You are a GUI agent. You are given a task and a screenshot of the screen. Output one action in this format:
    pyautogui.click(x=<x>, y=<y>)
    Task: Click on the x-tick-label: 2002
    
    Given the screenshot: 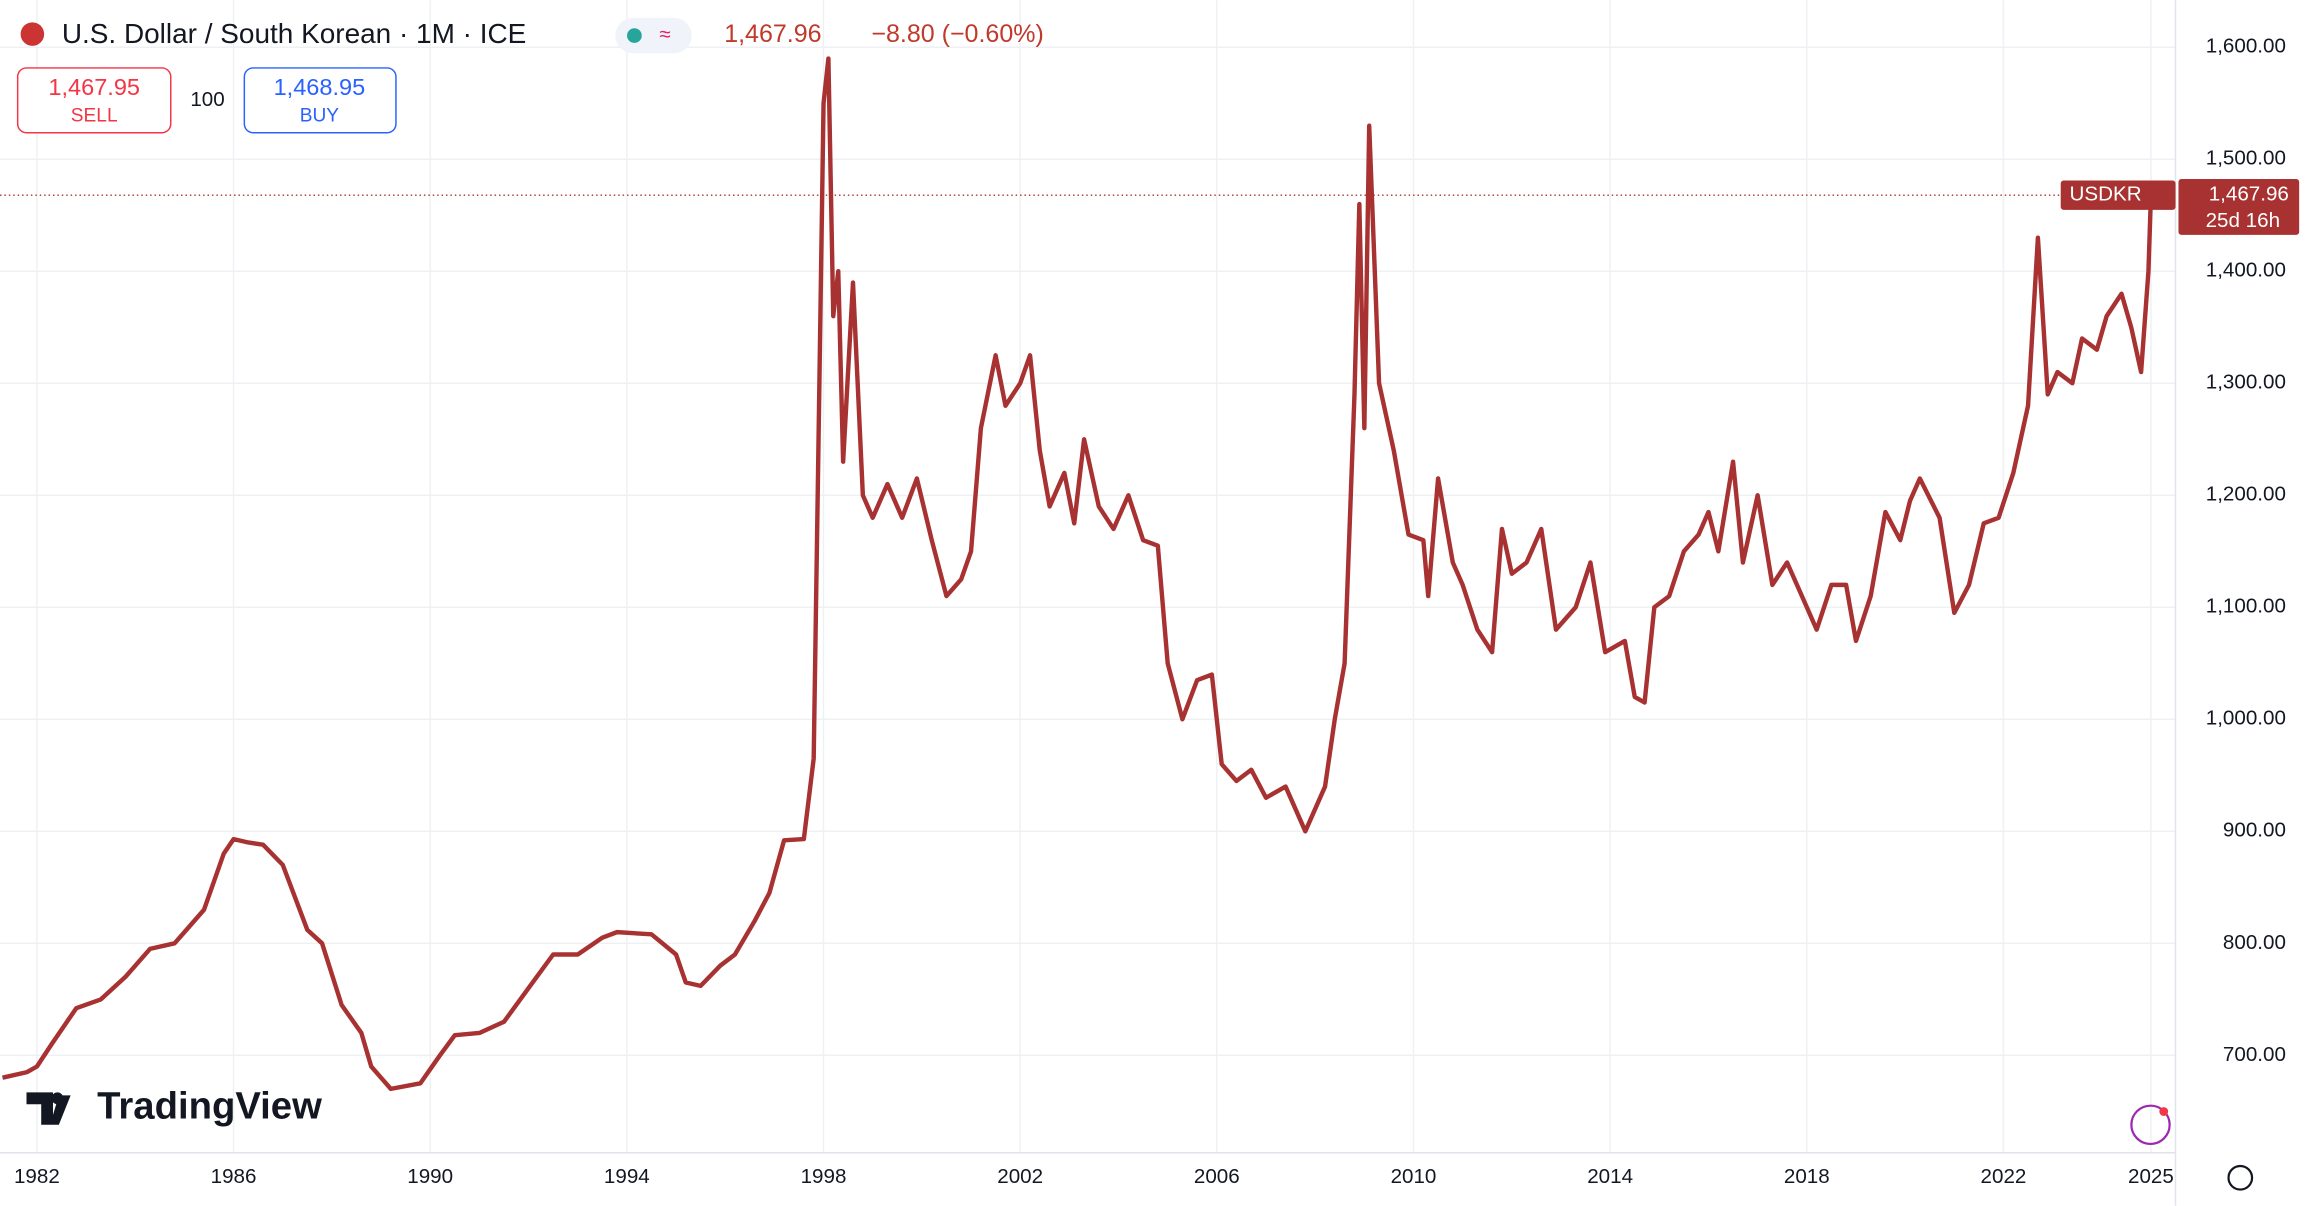 What is the action you would take?
    pyautogui.click(x=1020, y=1176)
    